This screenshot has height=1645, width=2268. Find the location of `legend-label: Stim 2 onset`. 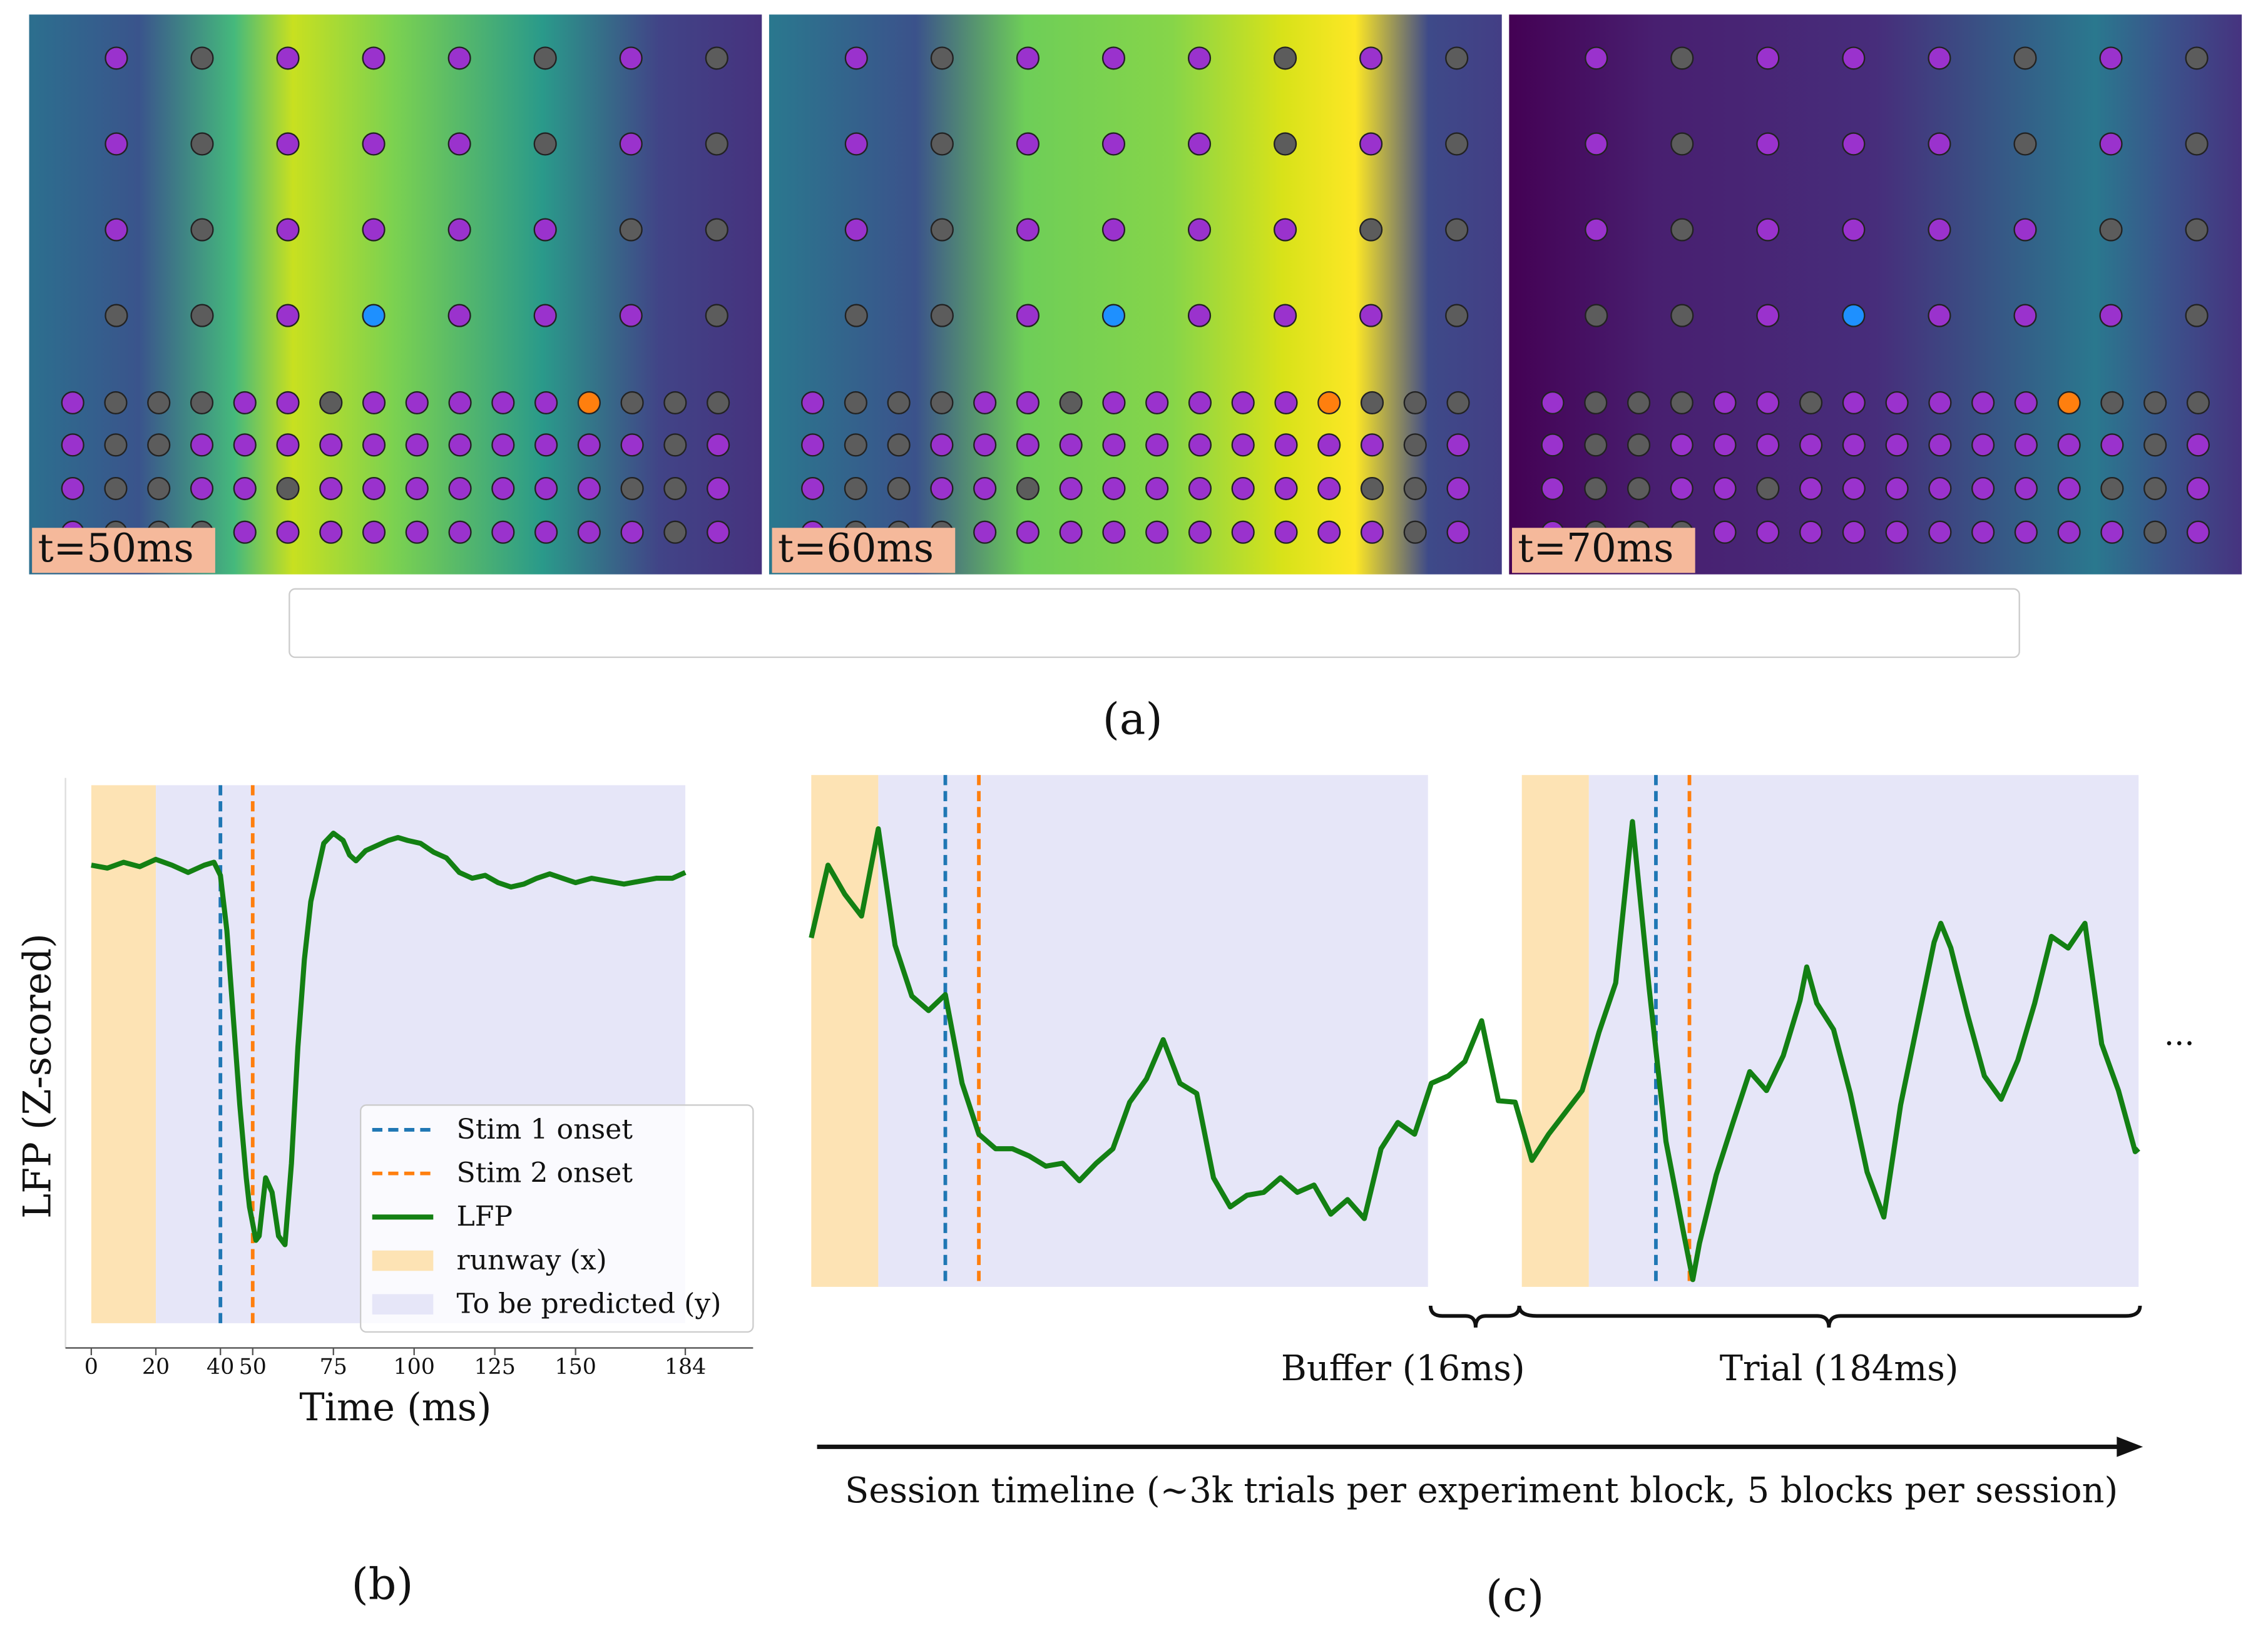

legend-label: Stim 2 onset is located at coordinates (544, 1173).